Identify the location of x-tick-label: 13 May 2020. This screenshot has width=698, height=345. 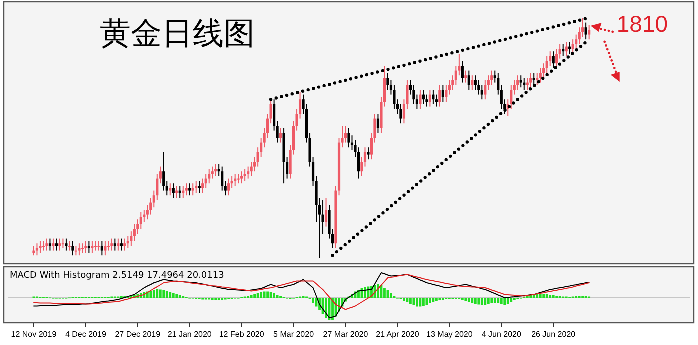
(450, 334).